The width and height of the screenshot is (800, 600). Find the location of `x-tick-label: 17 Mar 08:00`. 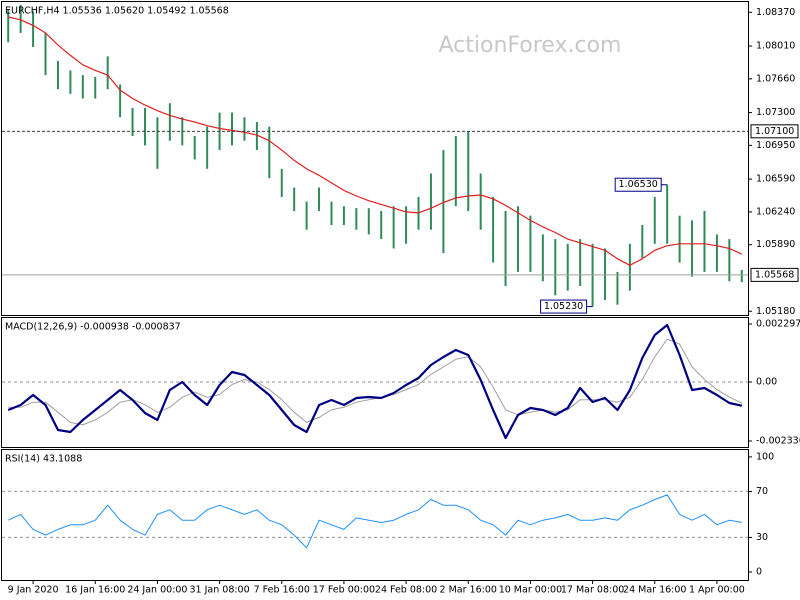

x-tick-label: 17 Mar 08:00 is located at coordinates (592, 590).